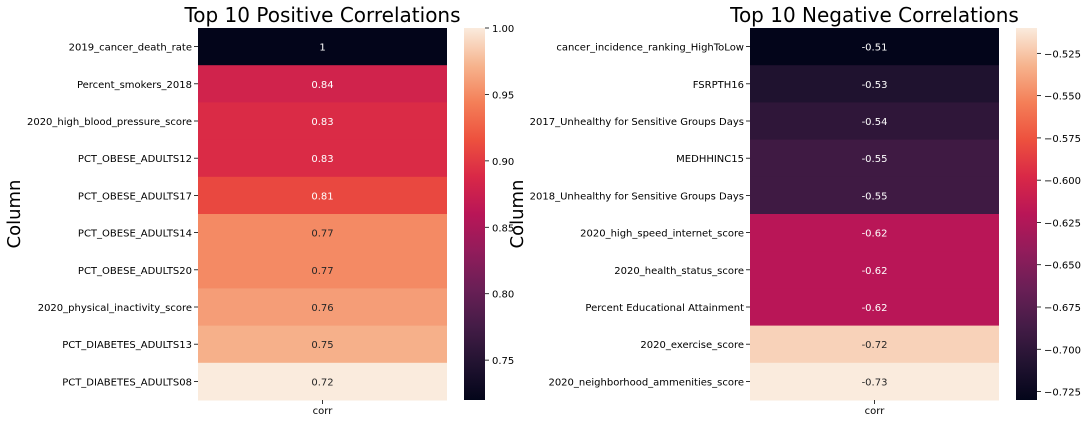  Describe the element at coordinates (874, 15) in the screenshot. I see `chart-title: Top 10 Negative Correlations` at that location.